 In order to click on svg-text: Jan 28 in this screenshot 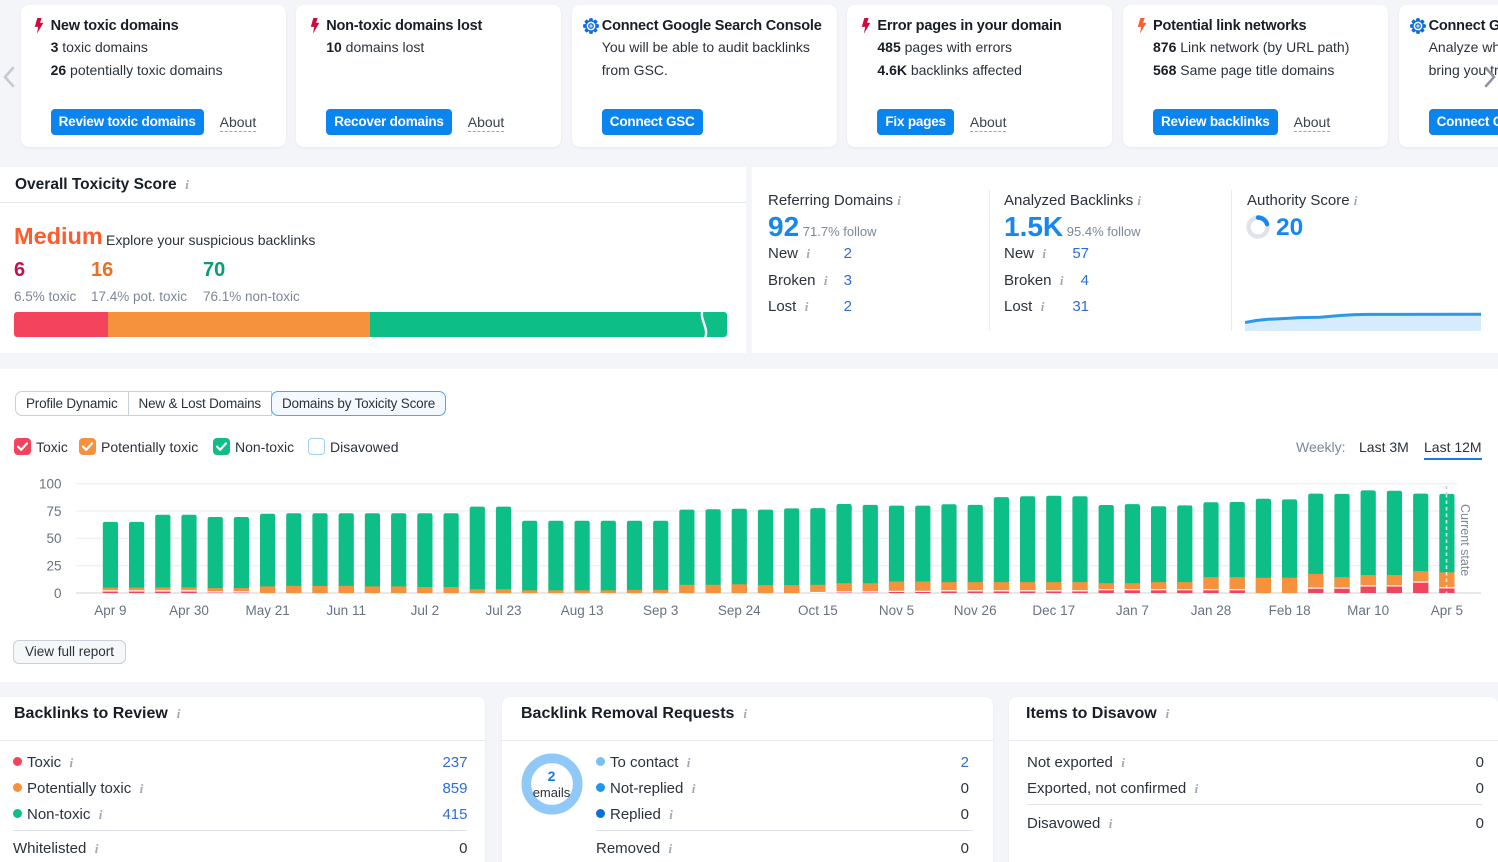, I will do `click(1211, 610)`.